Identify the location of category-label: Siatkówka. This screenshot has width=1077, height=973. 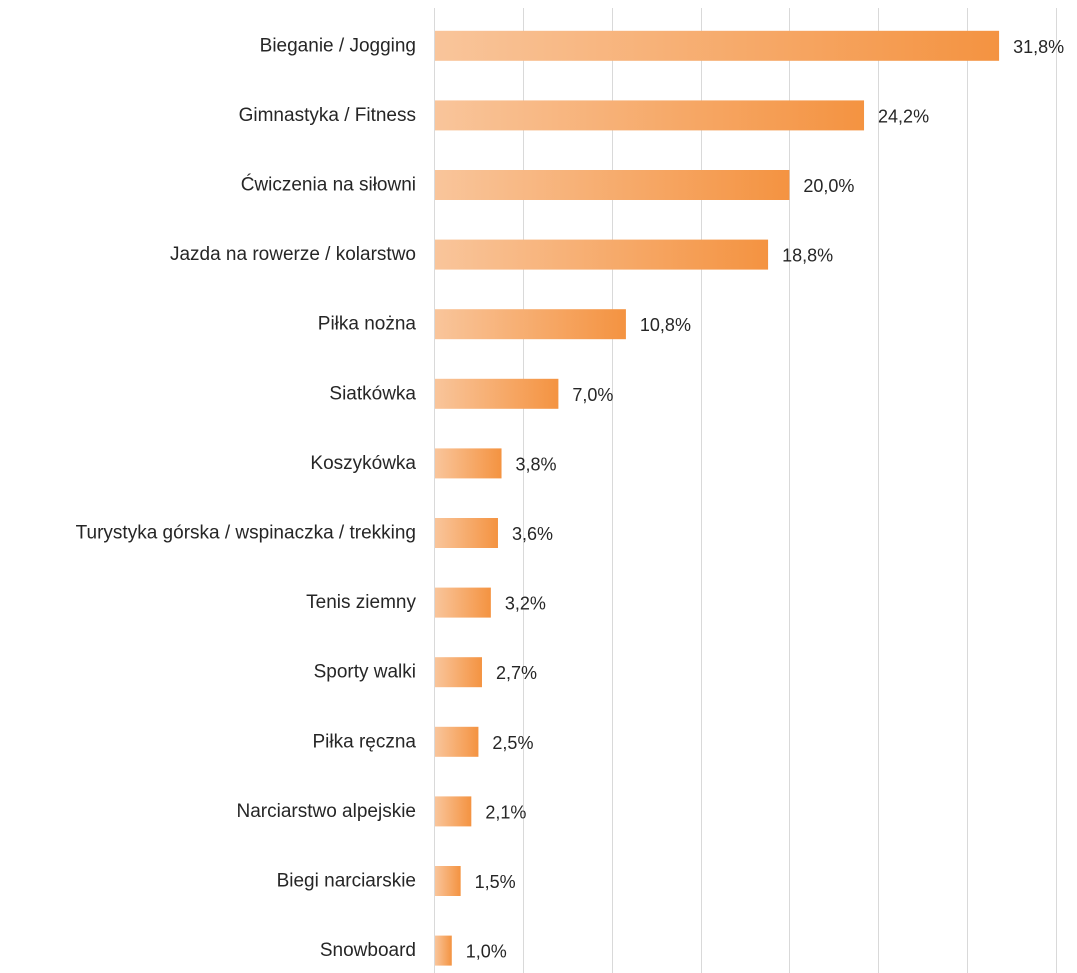
(372, 393).